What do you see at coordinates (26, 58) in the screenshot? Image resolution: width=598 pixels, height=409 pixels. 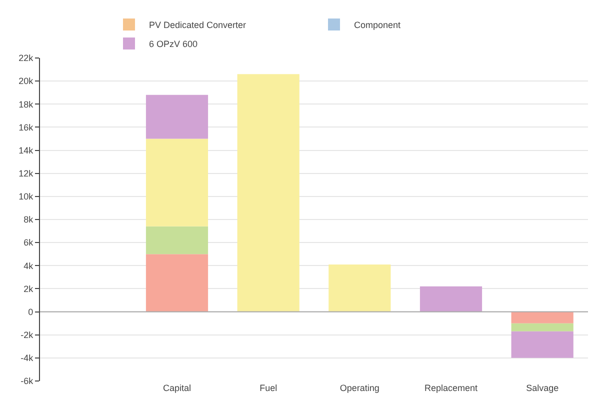 I see `y-tick-label: 22k` at bounding box center [26, 58].